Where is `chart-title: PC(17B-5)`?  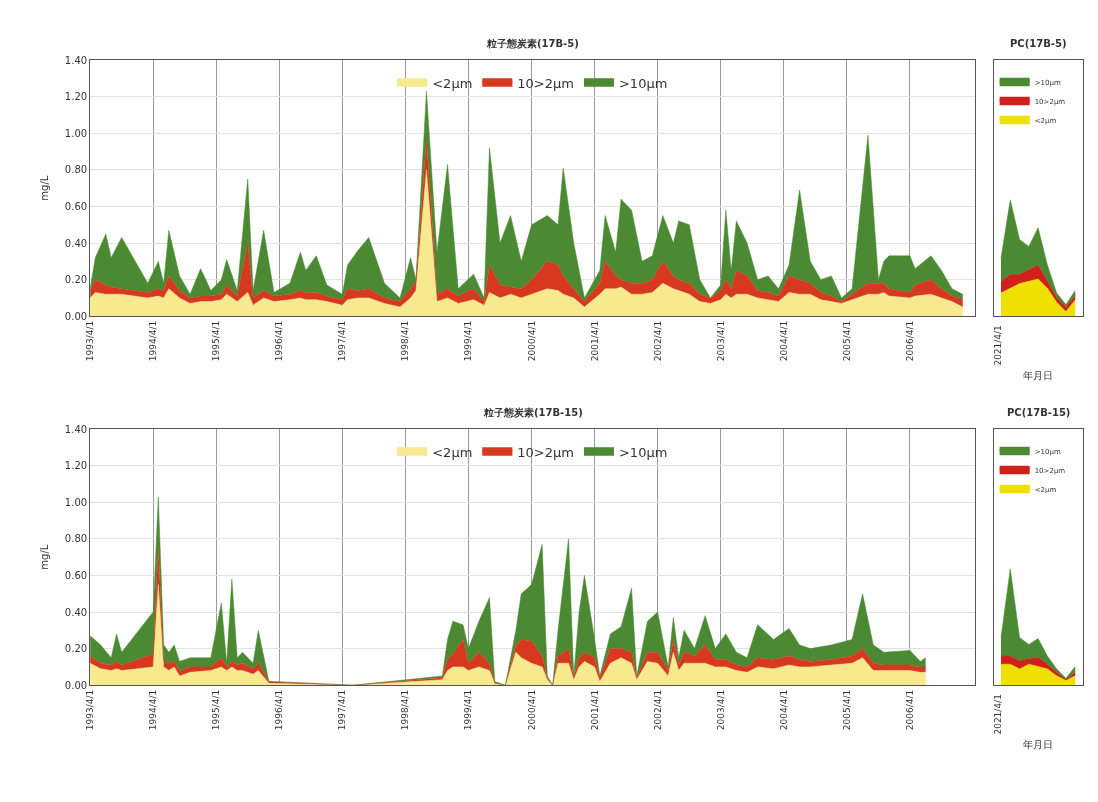
chart-title: PC(17B-5) is located at coordinates (1038, 43).